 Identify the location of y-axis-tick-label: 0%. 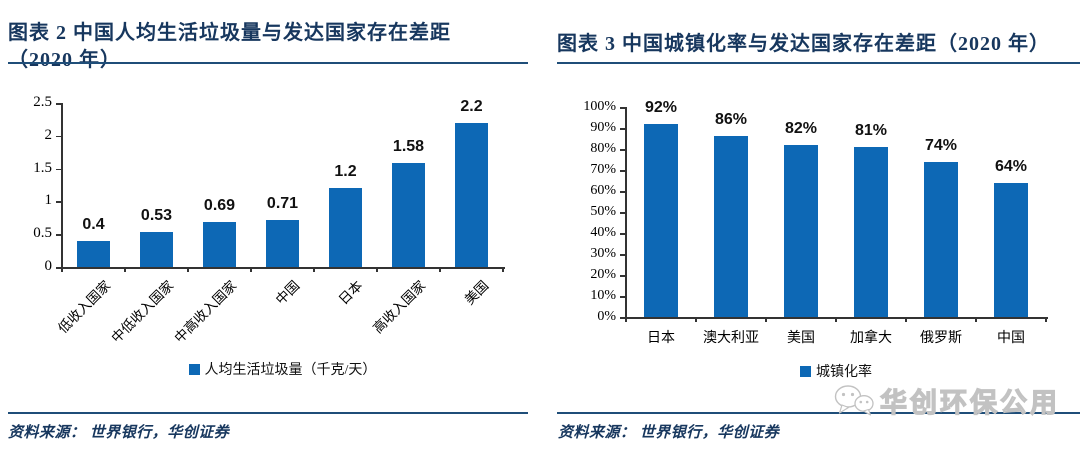
(606, 316).